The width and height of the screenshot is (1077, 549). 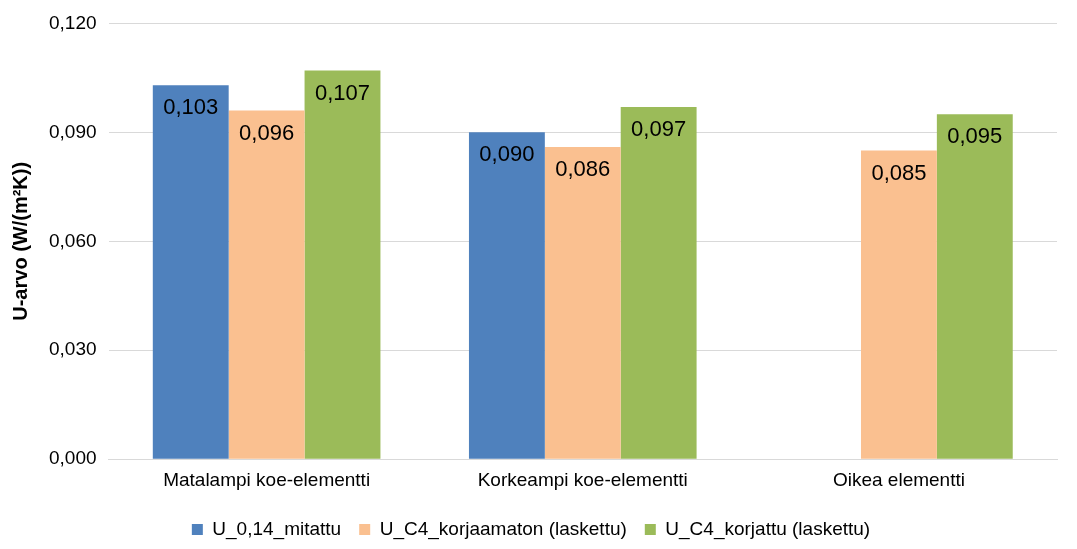 What do you see at coordinates (191, 107) in the screenshot?
I see `data-label: 0,103` at bounding box center [191, 107].